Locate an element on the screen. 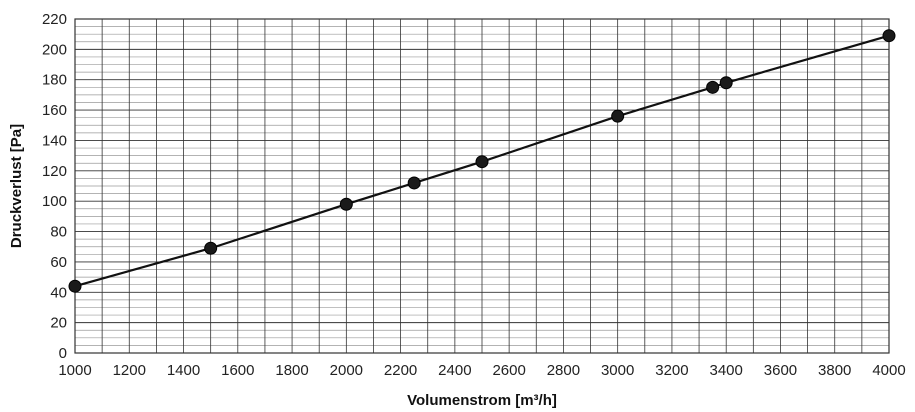 This screenshot has width=915, height=412. y-tick-label: 180 is located at coordinates (54, 80).